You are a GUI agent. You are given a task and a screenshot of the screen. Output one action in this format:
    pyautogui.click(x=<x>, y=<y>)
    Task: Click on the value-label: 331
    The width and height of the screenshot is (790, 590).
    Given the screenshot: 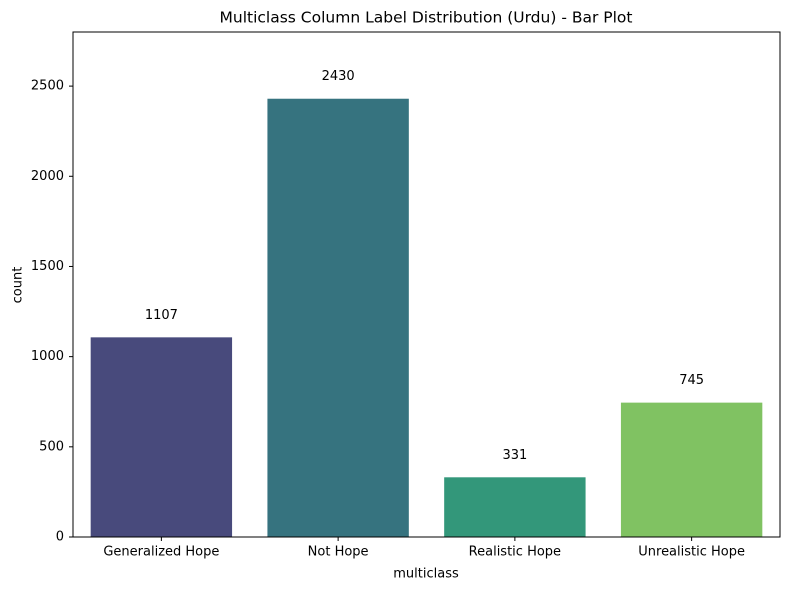 What is the action you would take?
    pyautogui.click(x=514, y=455)
    